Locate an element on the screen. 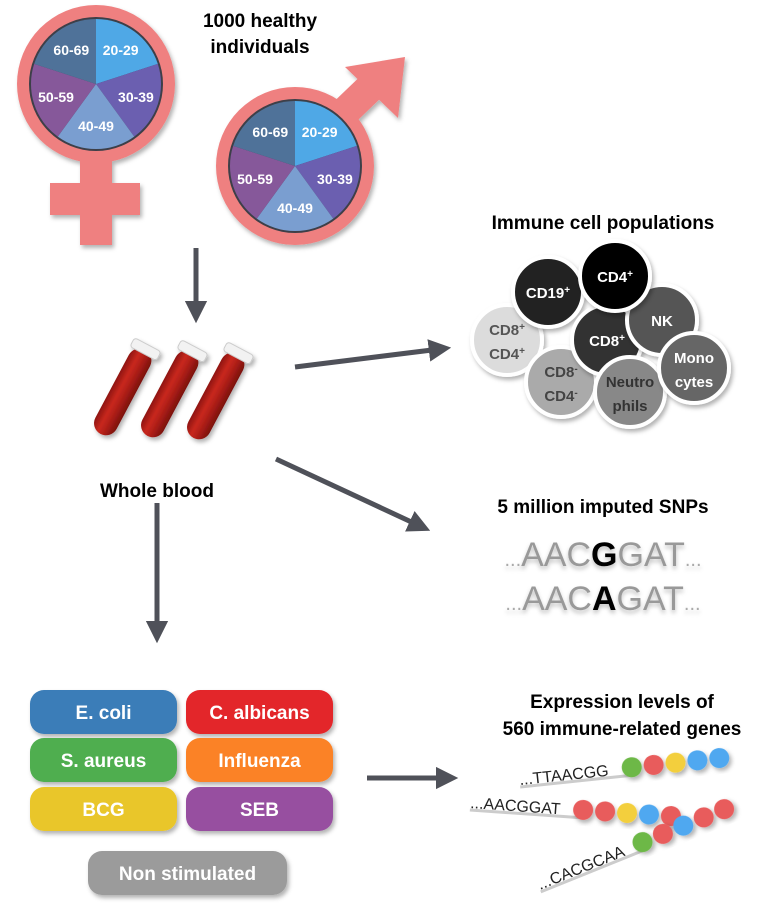  cell-monocytes: Mono cytes is located at coordinates (694, 368).